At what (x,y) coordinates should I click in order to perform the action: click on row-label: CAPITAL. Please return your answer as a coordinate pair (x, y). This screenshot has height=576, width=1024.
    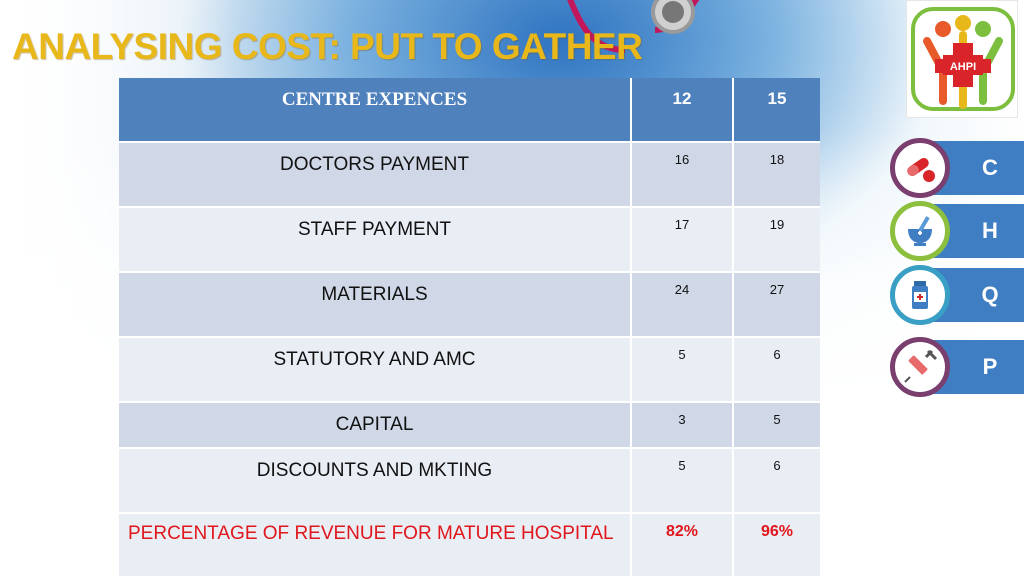
    Looking at the image, I should click on (375, 426).